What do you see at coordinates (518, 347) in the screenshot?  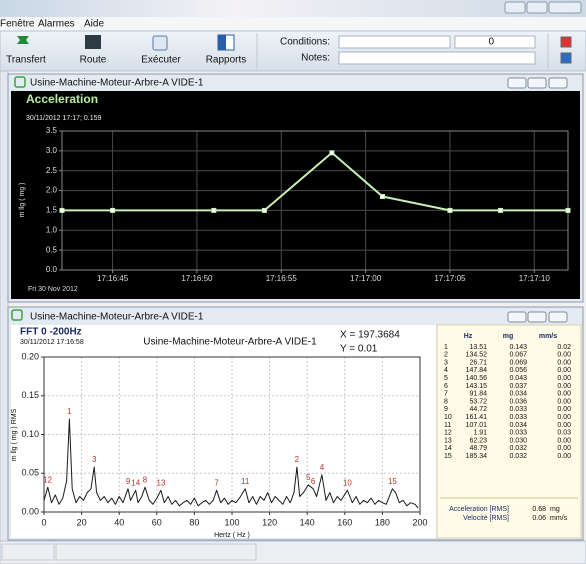 I see `table-cell: 0.143` at bounding box center [518, 347].